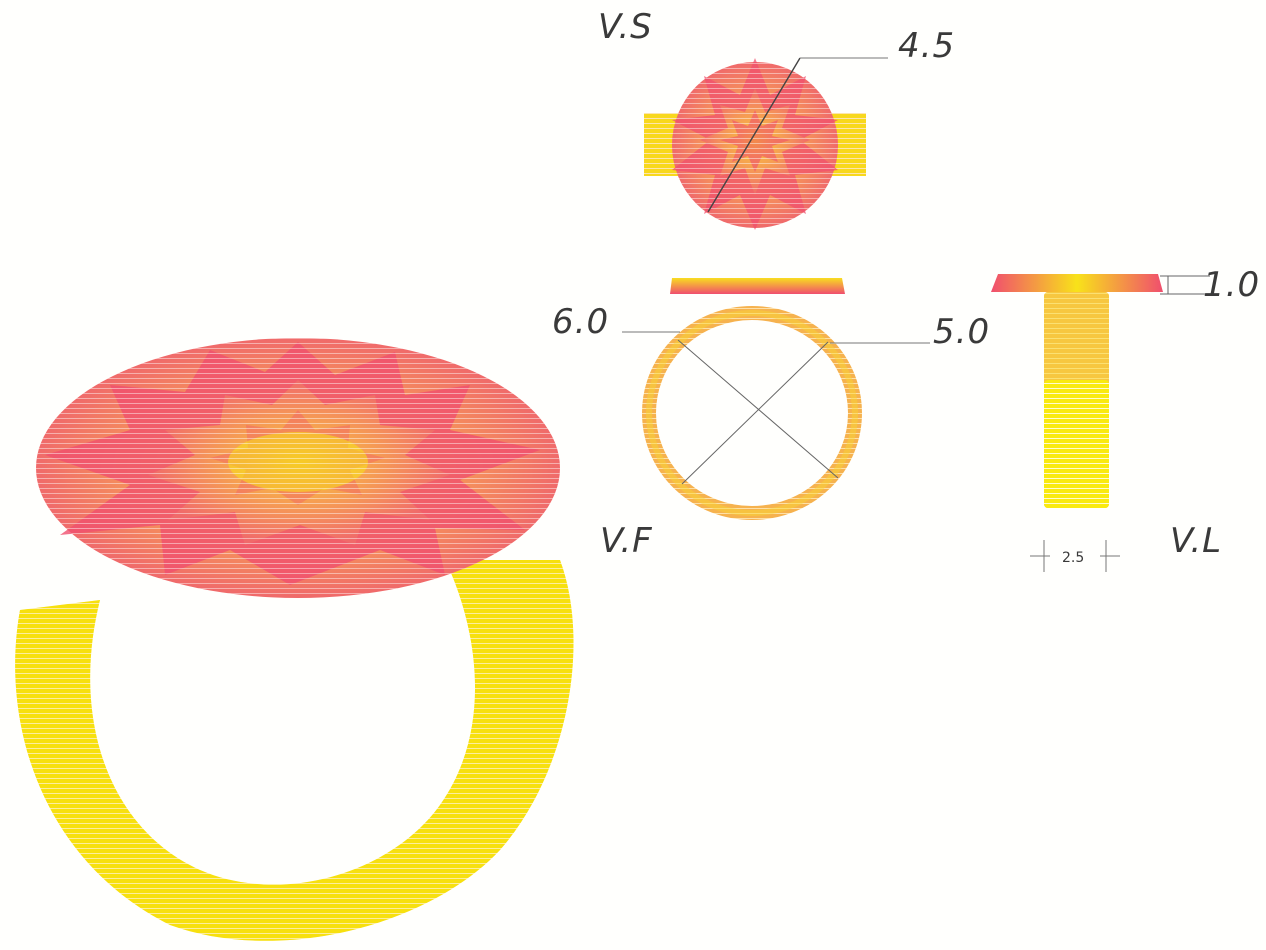  Describe the element at coordinates (1231, 285) in the screenshot. I see `plate-thickness-value: 1.0` at that location.